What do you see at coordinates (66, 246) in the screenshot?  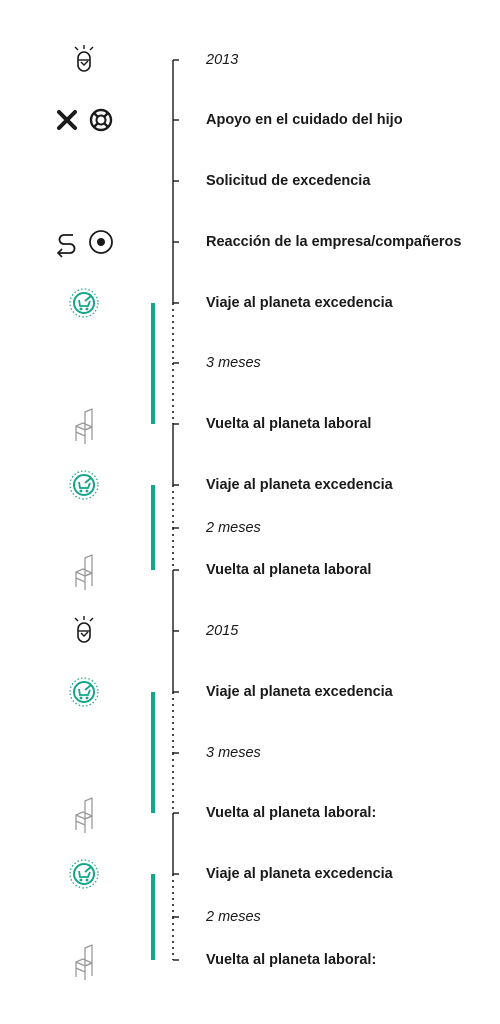 I see `loop-arrow-icon` at bounding box center [66, 246].